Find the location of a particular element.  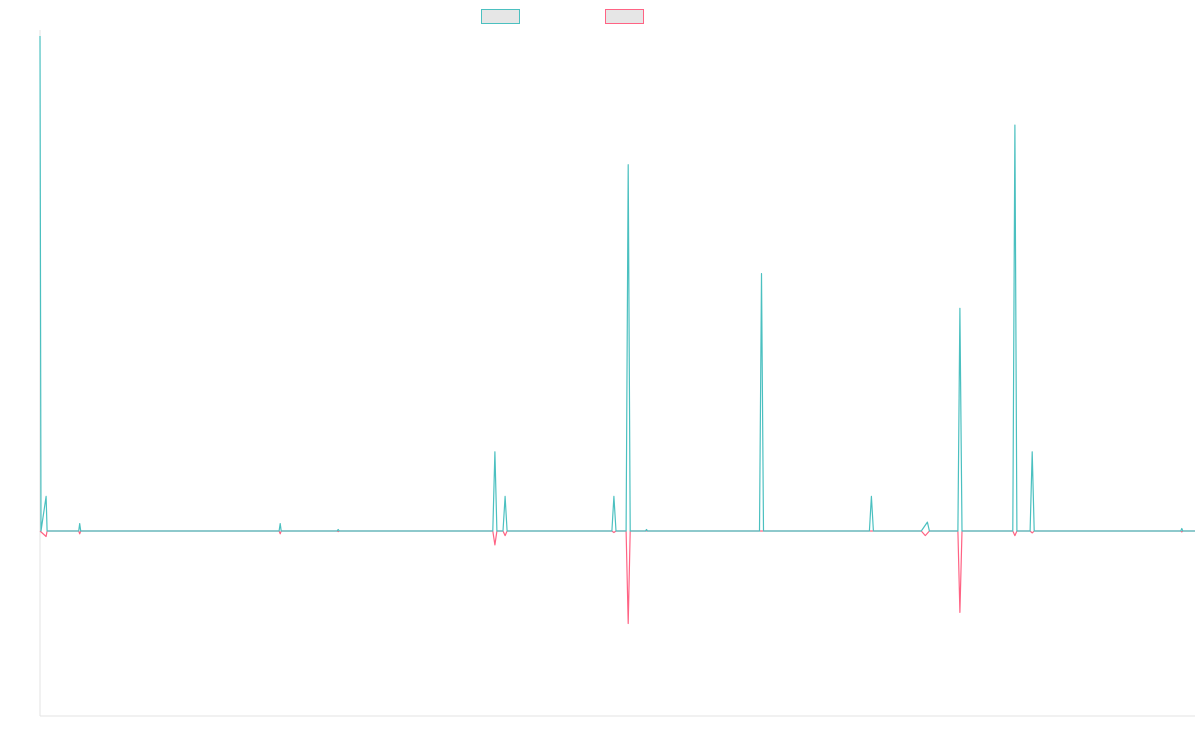

series-2-line is located at coordinates (617, 577).